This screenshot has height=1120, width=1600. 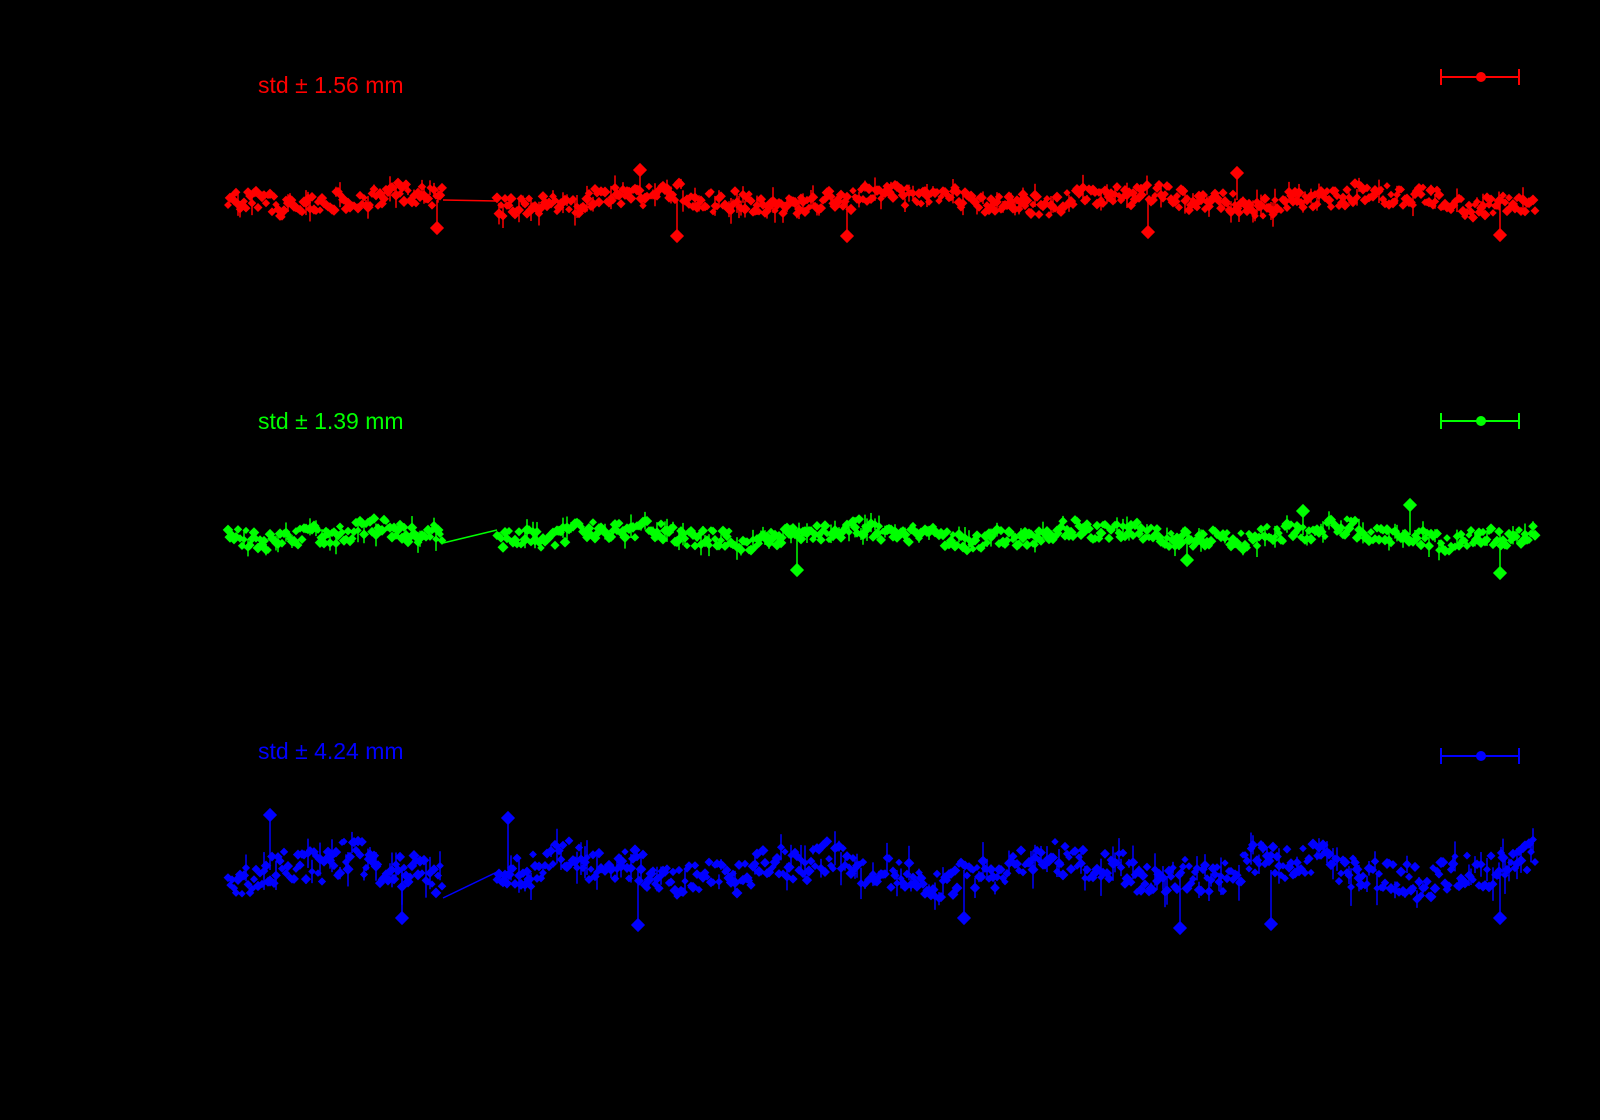 I want to click on std-annotation-y: std ± 1.39 mm, so click(x=331, y=421).